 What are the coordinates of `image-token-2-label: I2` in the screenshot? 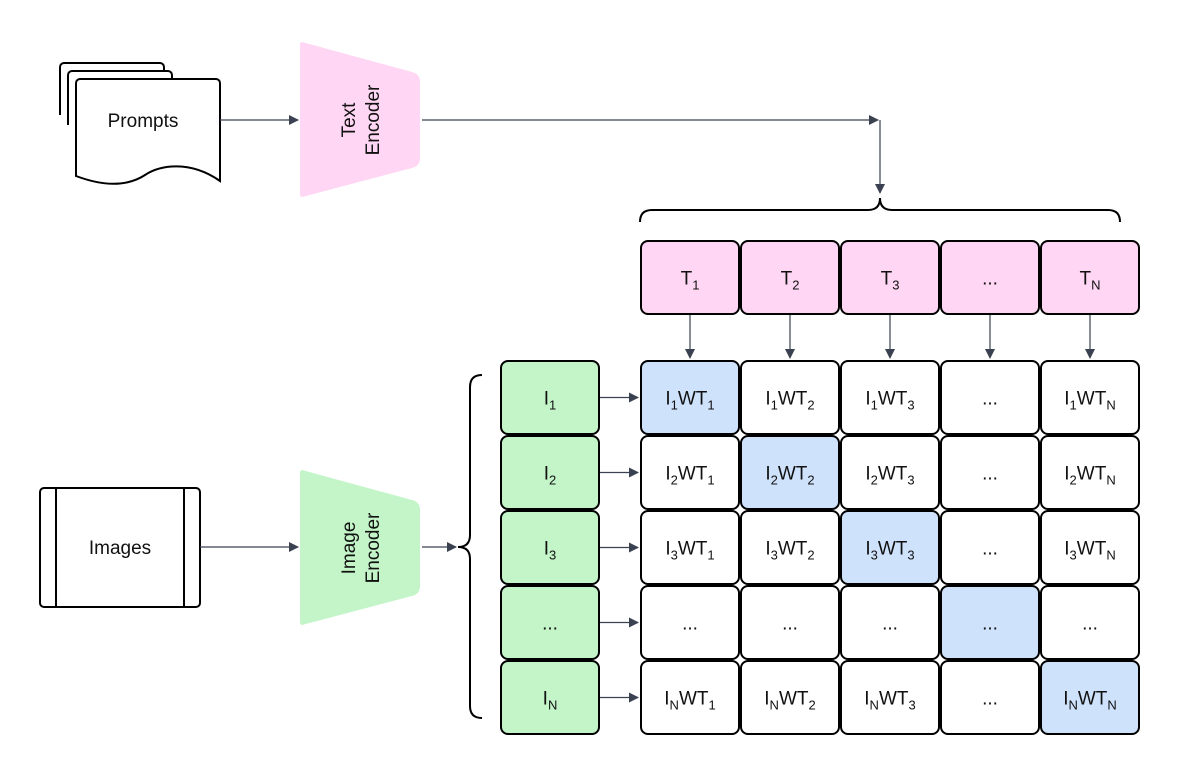 It's located at (550, 476).